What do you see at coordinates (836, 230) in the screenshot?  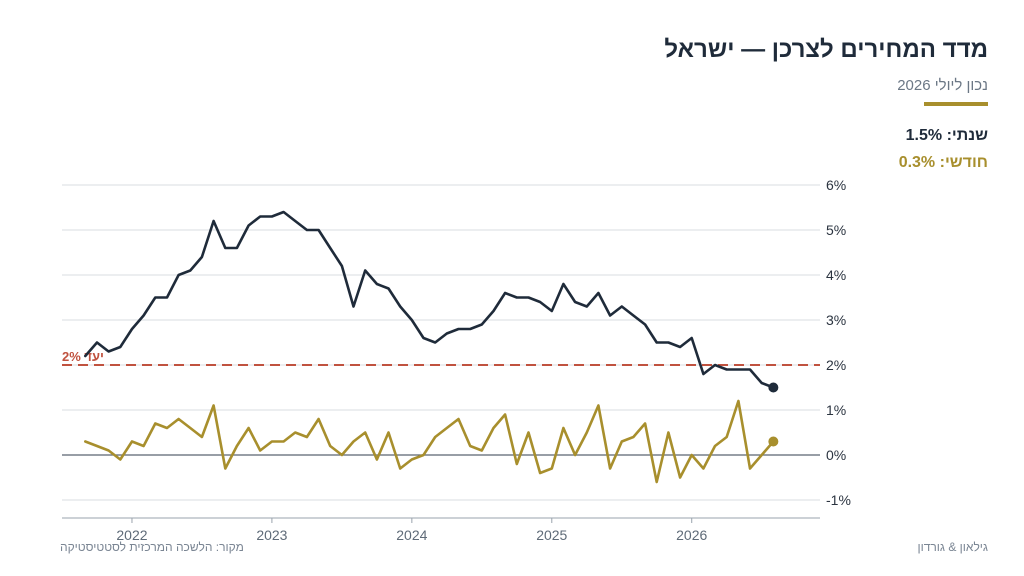 I see `y-tick-label: 5%` at bounding box center [836, 230].